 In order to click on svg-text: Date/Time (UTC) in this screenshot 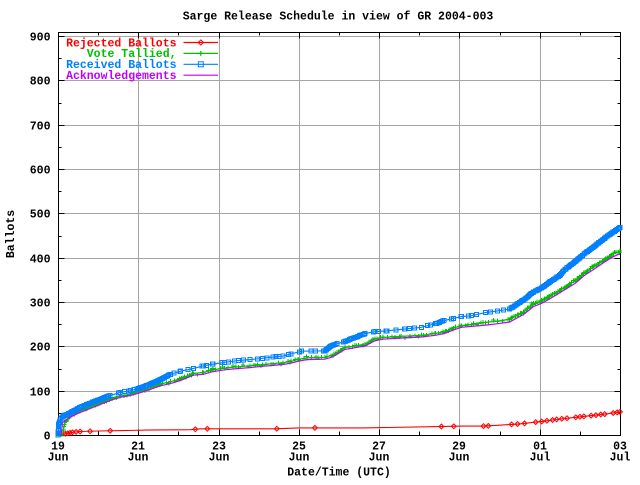, I will do `click(339, 473)`.